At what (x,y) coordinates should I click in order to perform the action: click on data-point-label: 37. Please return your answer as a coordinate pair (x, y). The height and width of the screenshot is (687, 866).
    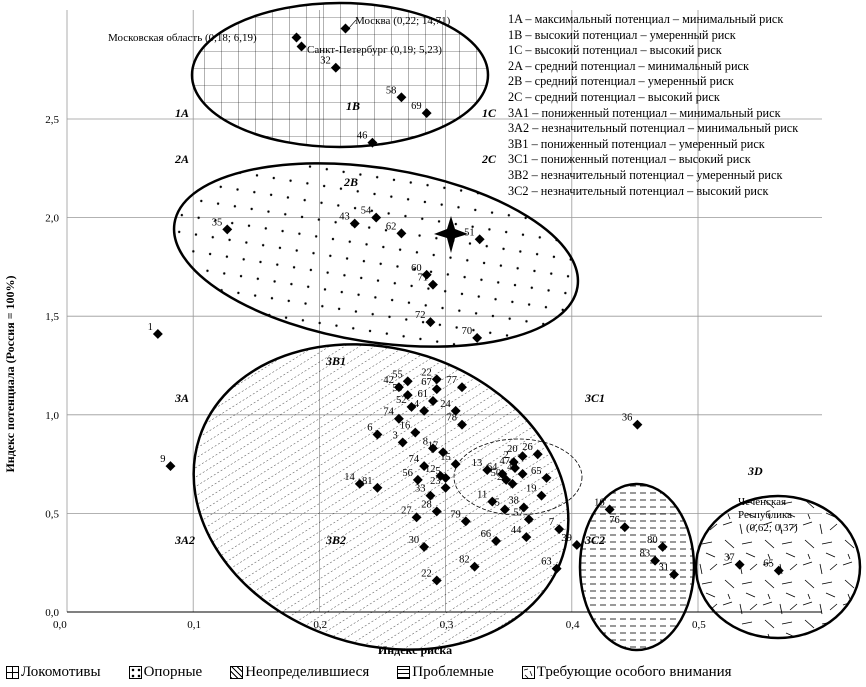
    Looking at the image, I should click on (729, 558).